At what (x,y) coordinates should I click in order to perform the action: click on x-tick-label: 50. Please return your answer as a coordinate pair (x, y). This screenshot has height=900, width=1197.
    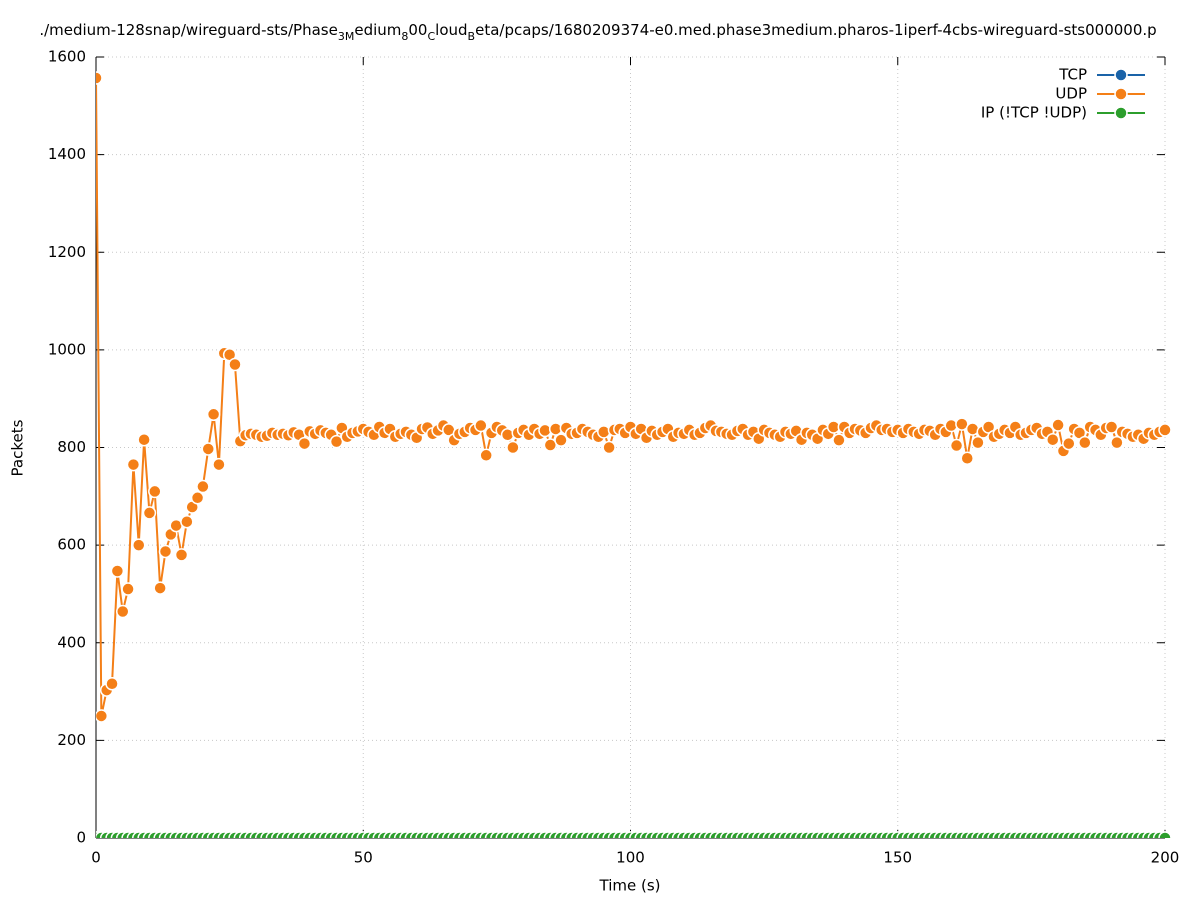
    Looking at the image, I should click on (363, 858).